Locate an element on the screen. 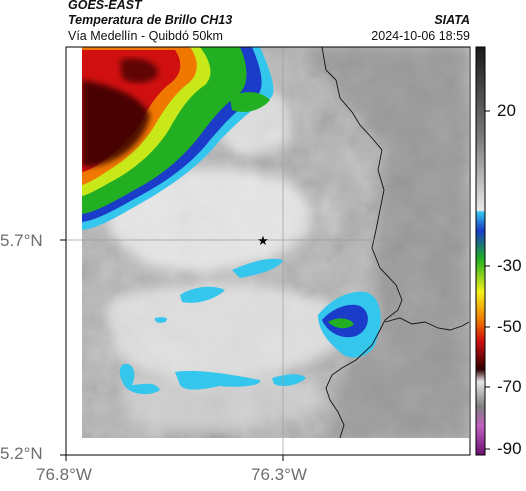 The height and width of the screenshot is (491, 526). region-subtitle: Vía Medellín - Quibdó 50km is located at coordinates (145, 36).